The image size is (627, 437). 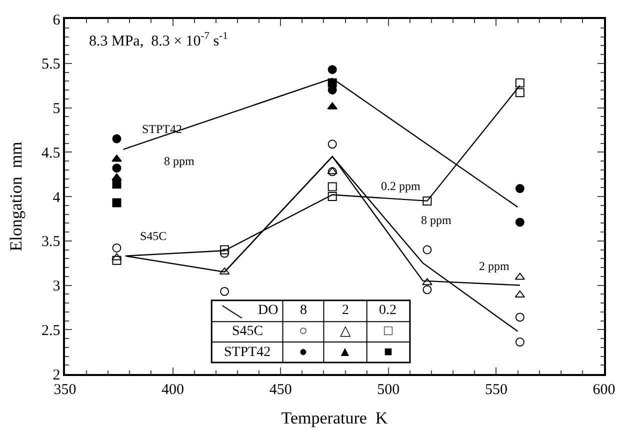 I want to click on y-tick-label: 6, so click(x=56, y=20).